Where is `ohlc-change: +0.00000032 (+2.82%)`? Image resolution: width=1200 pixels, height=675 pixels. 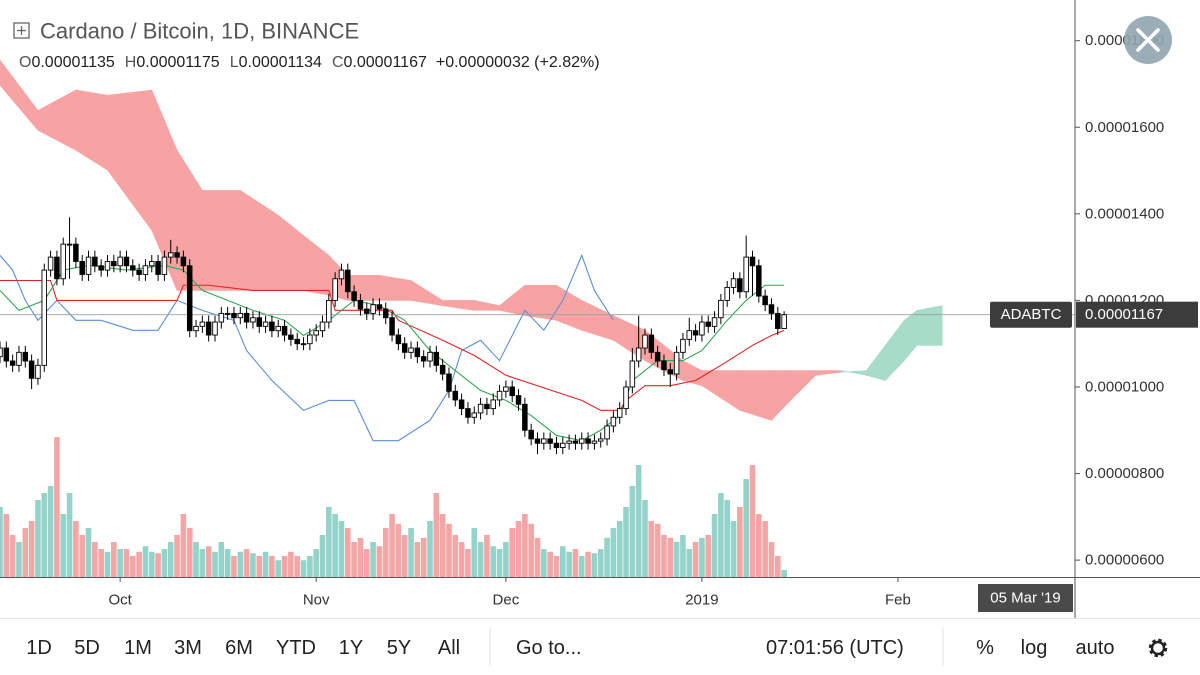 ohlc-change: +0.00000032 (+2.82%) is located at coordinates (518, 62).